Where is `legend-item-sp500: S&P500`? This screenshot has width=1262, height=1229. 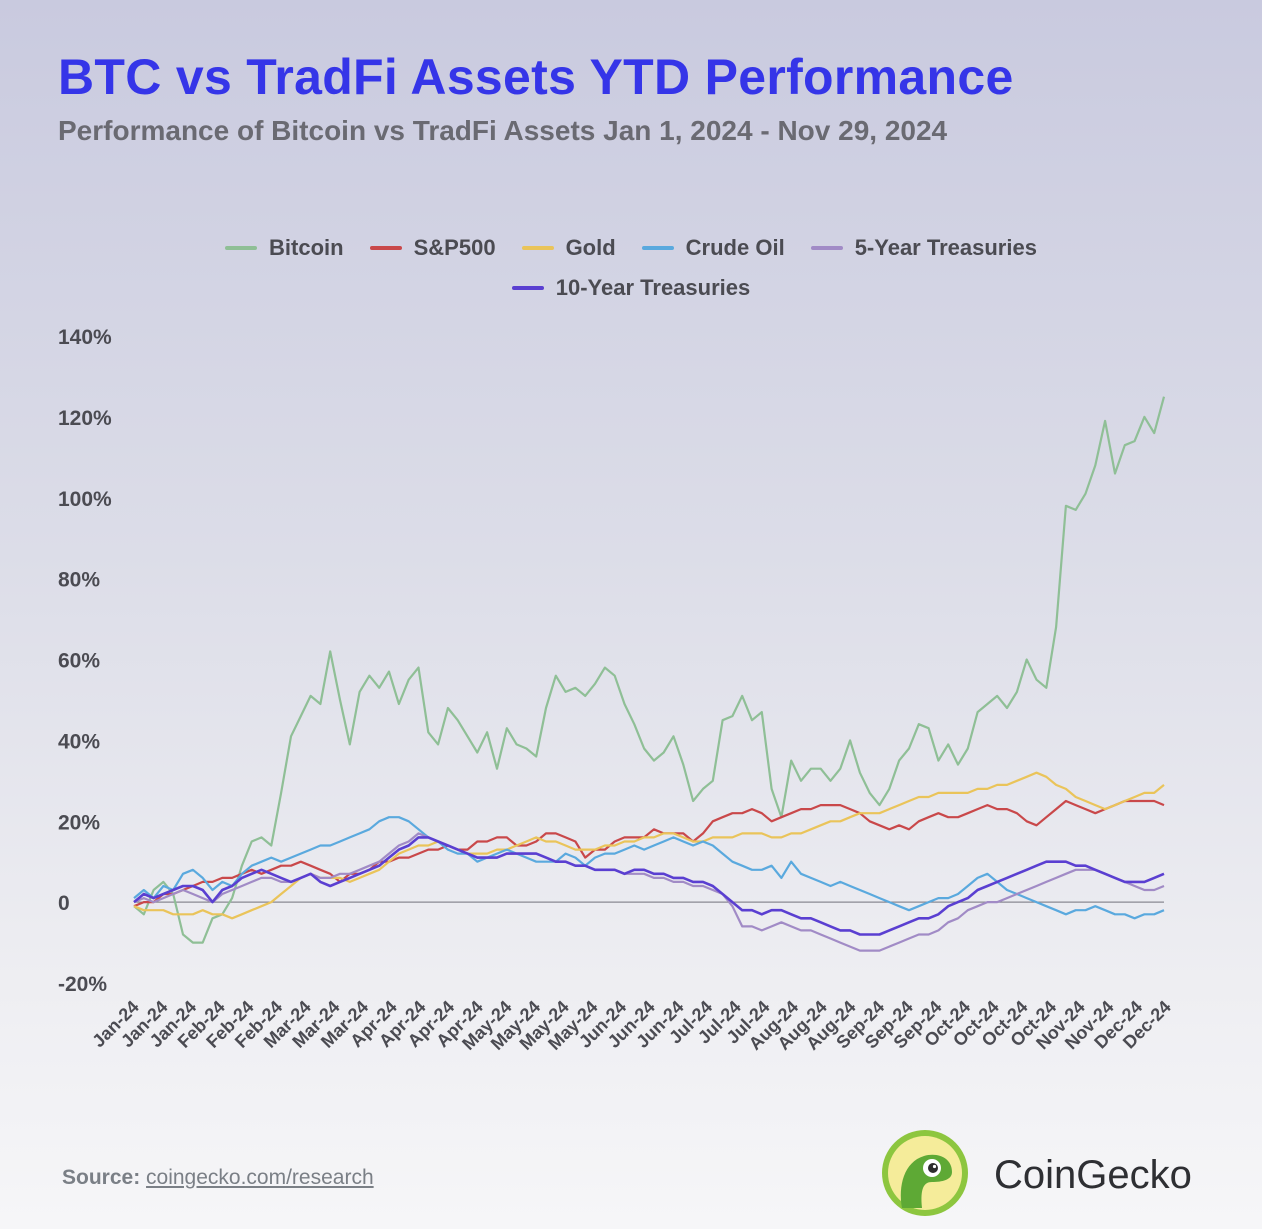 legend-item-sp500: S&P500 is located at coordinates (432, 248).